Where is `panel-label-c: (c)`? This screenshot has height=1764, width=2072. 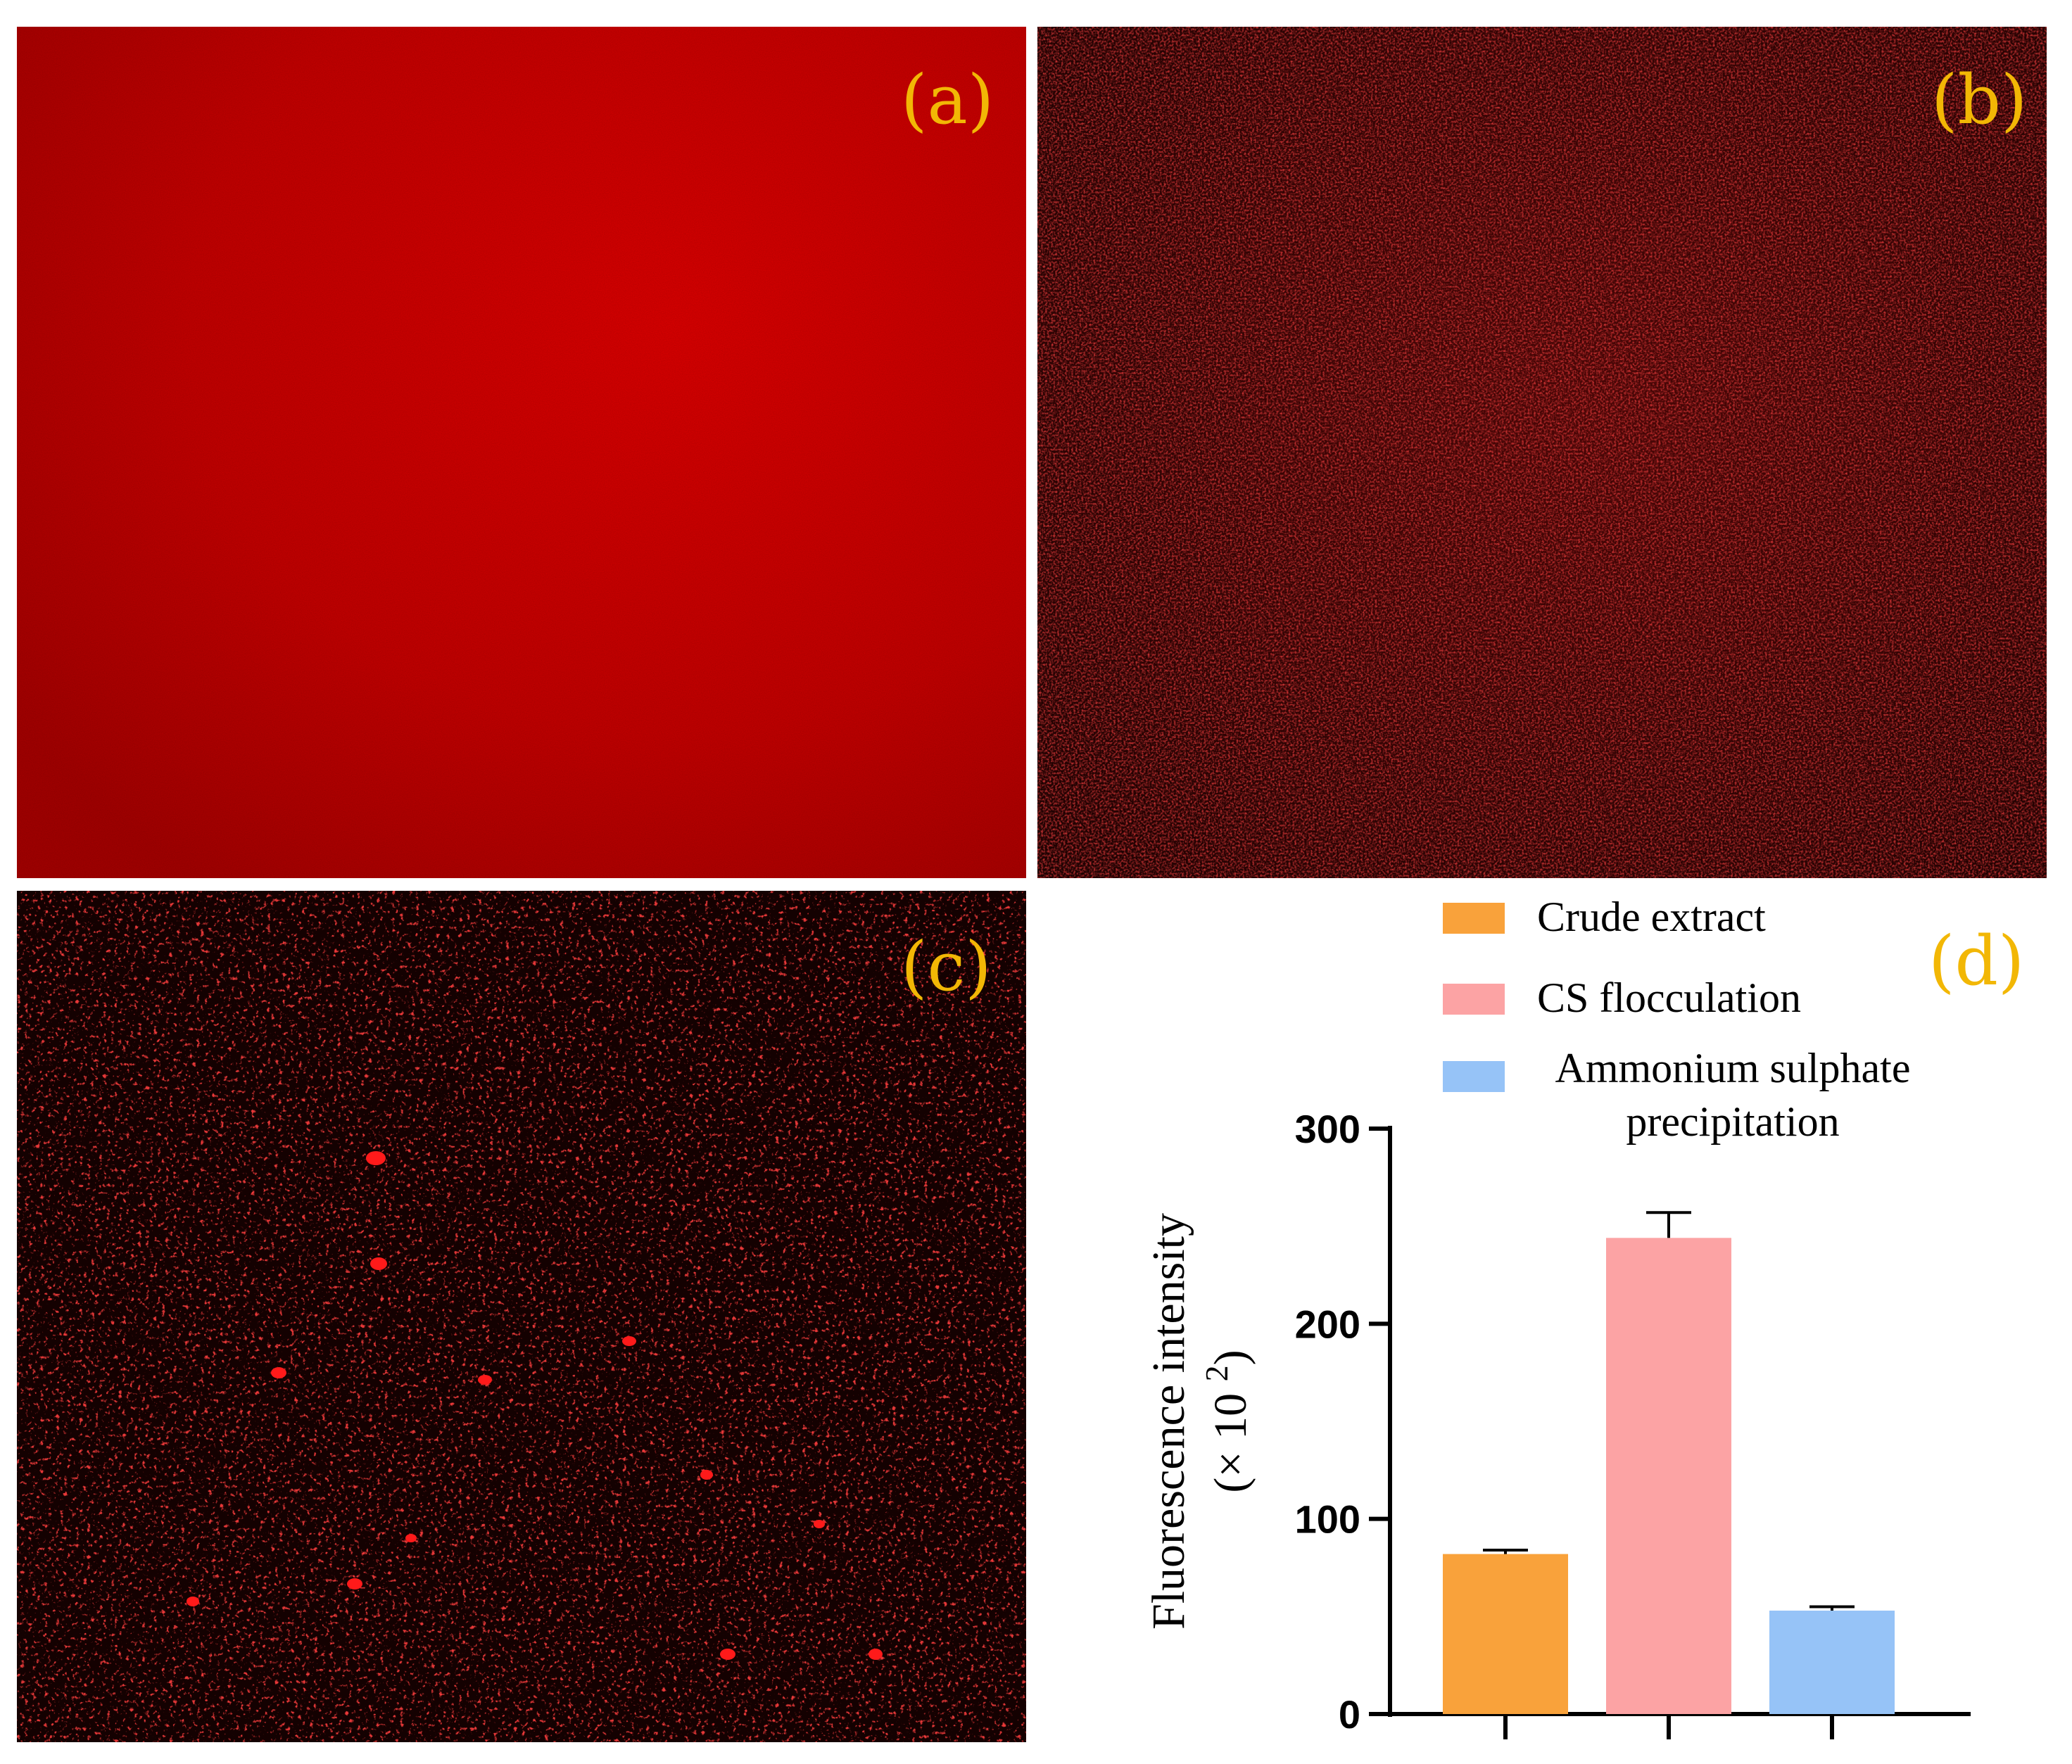
panel-label-c: (c) is located at coordinates (946, 966).